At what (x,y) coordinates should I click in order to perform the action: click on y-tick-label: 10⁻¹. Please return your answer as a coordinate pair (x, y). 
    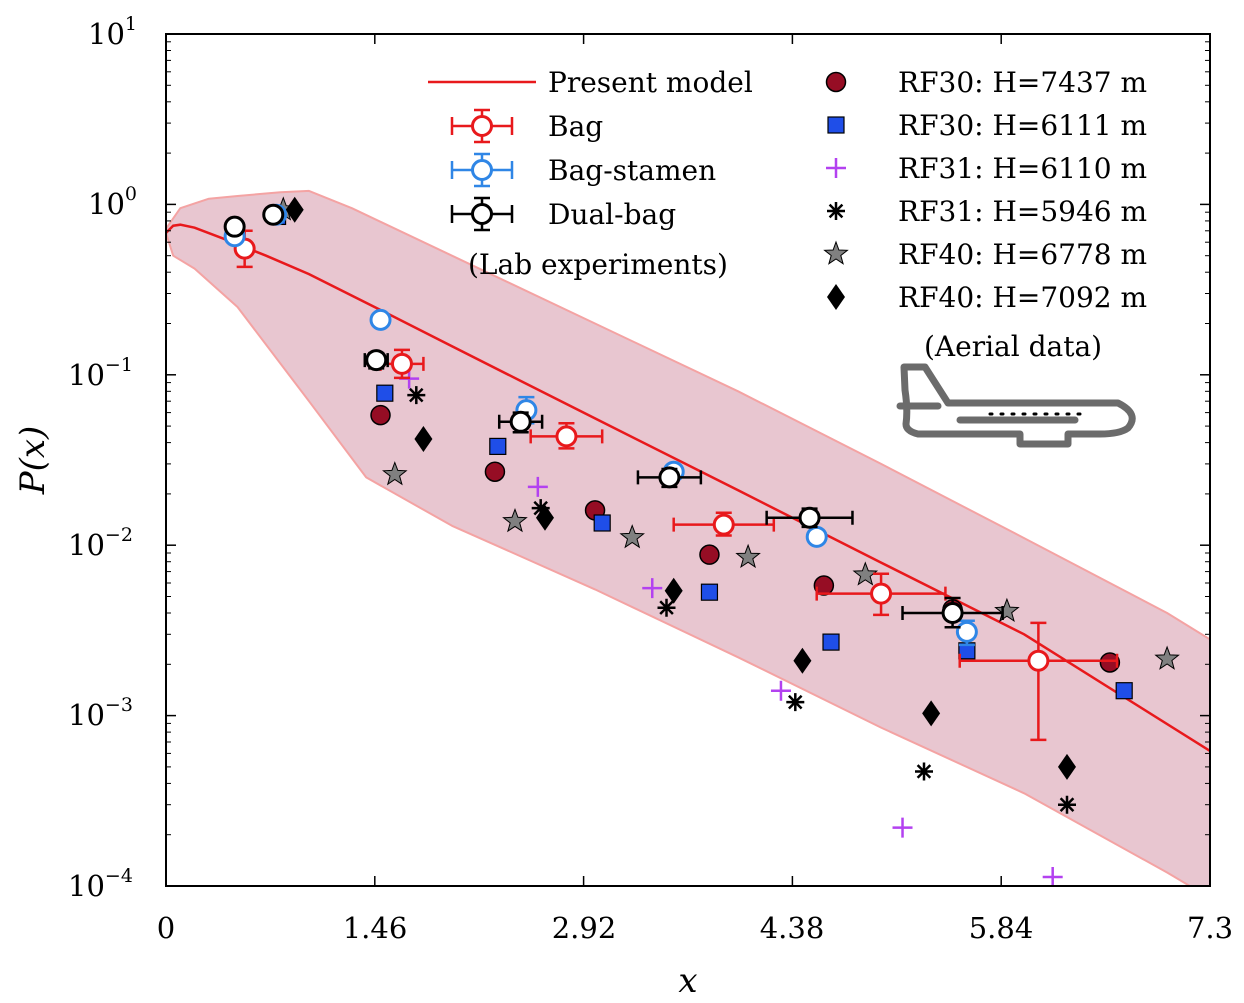
    Looking at the image, I should click on (100, 373).